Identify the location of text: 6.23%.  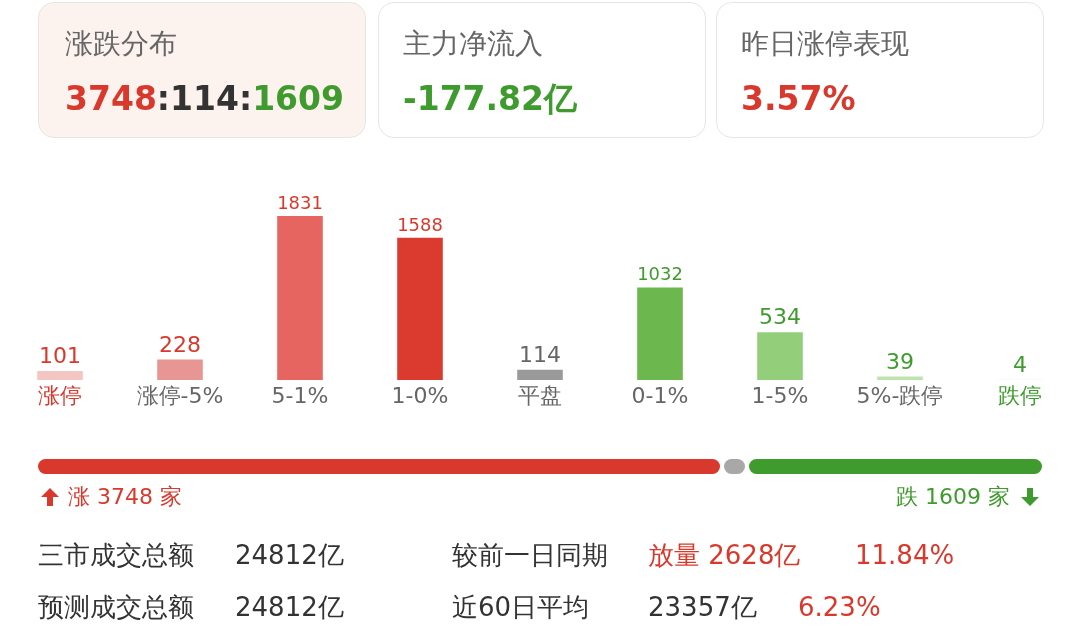
(839, 607).